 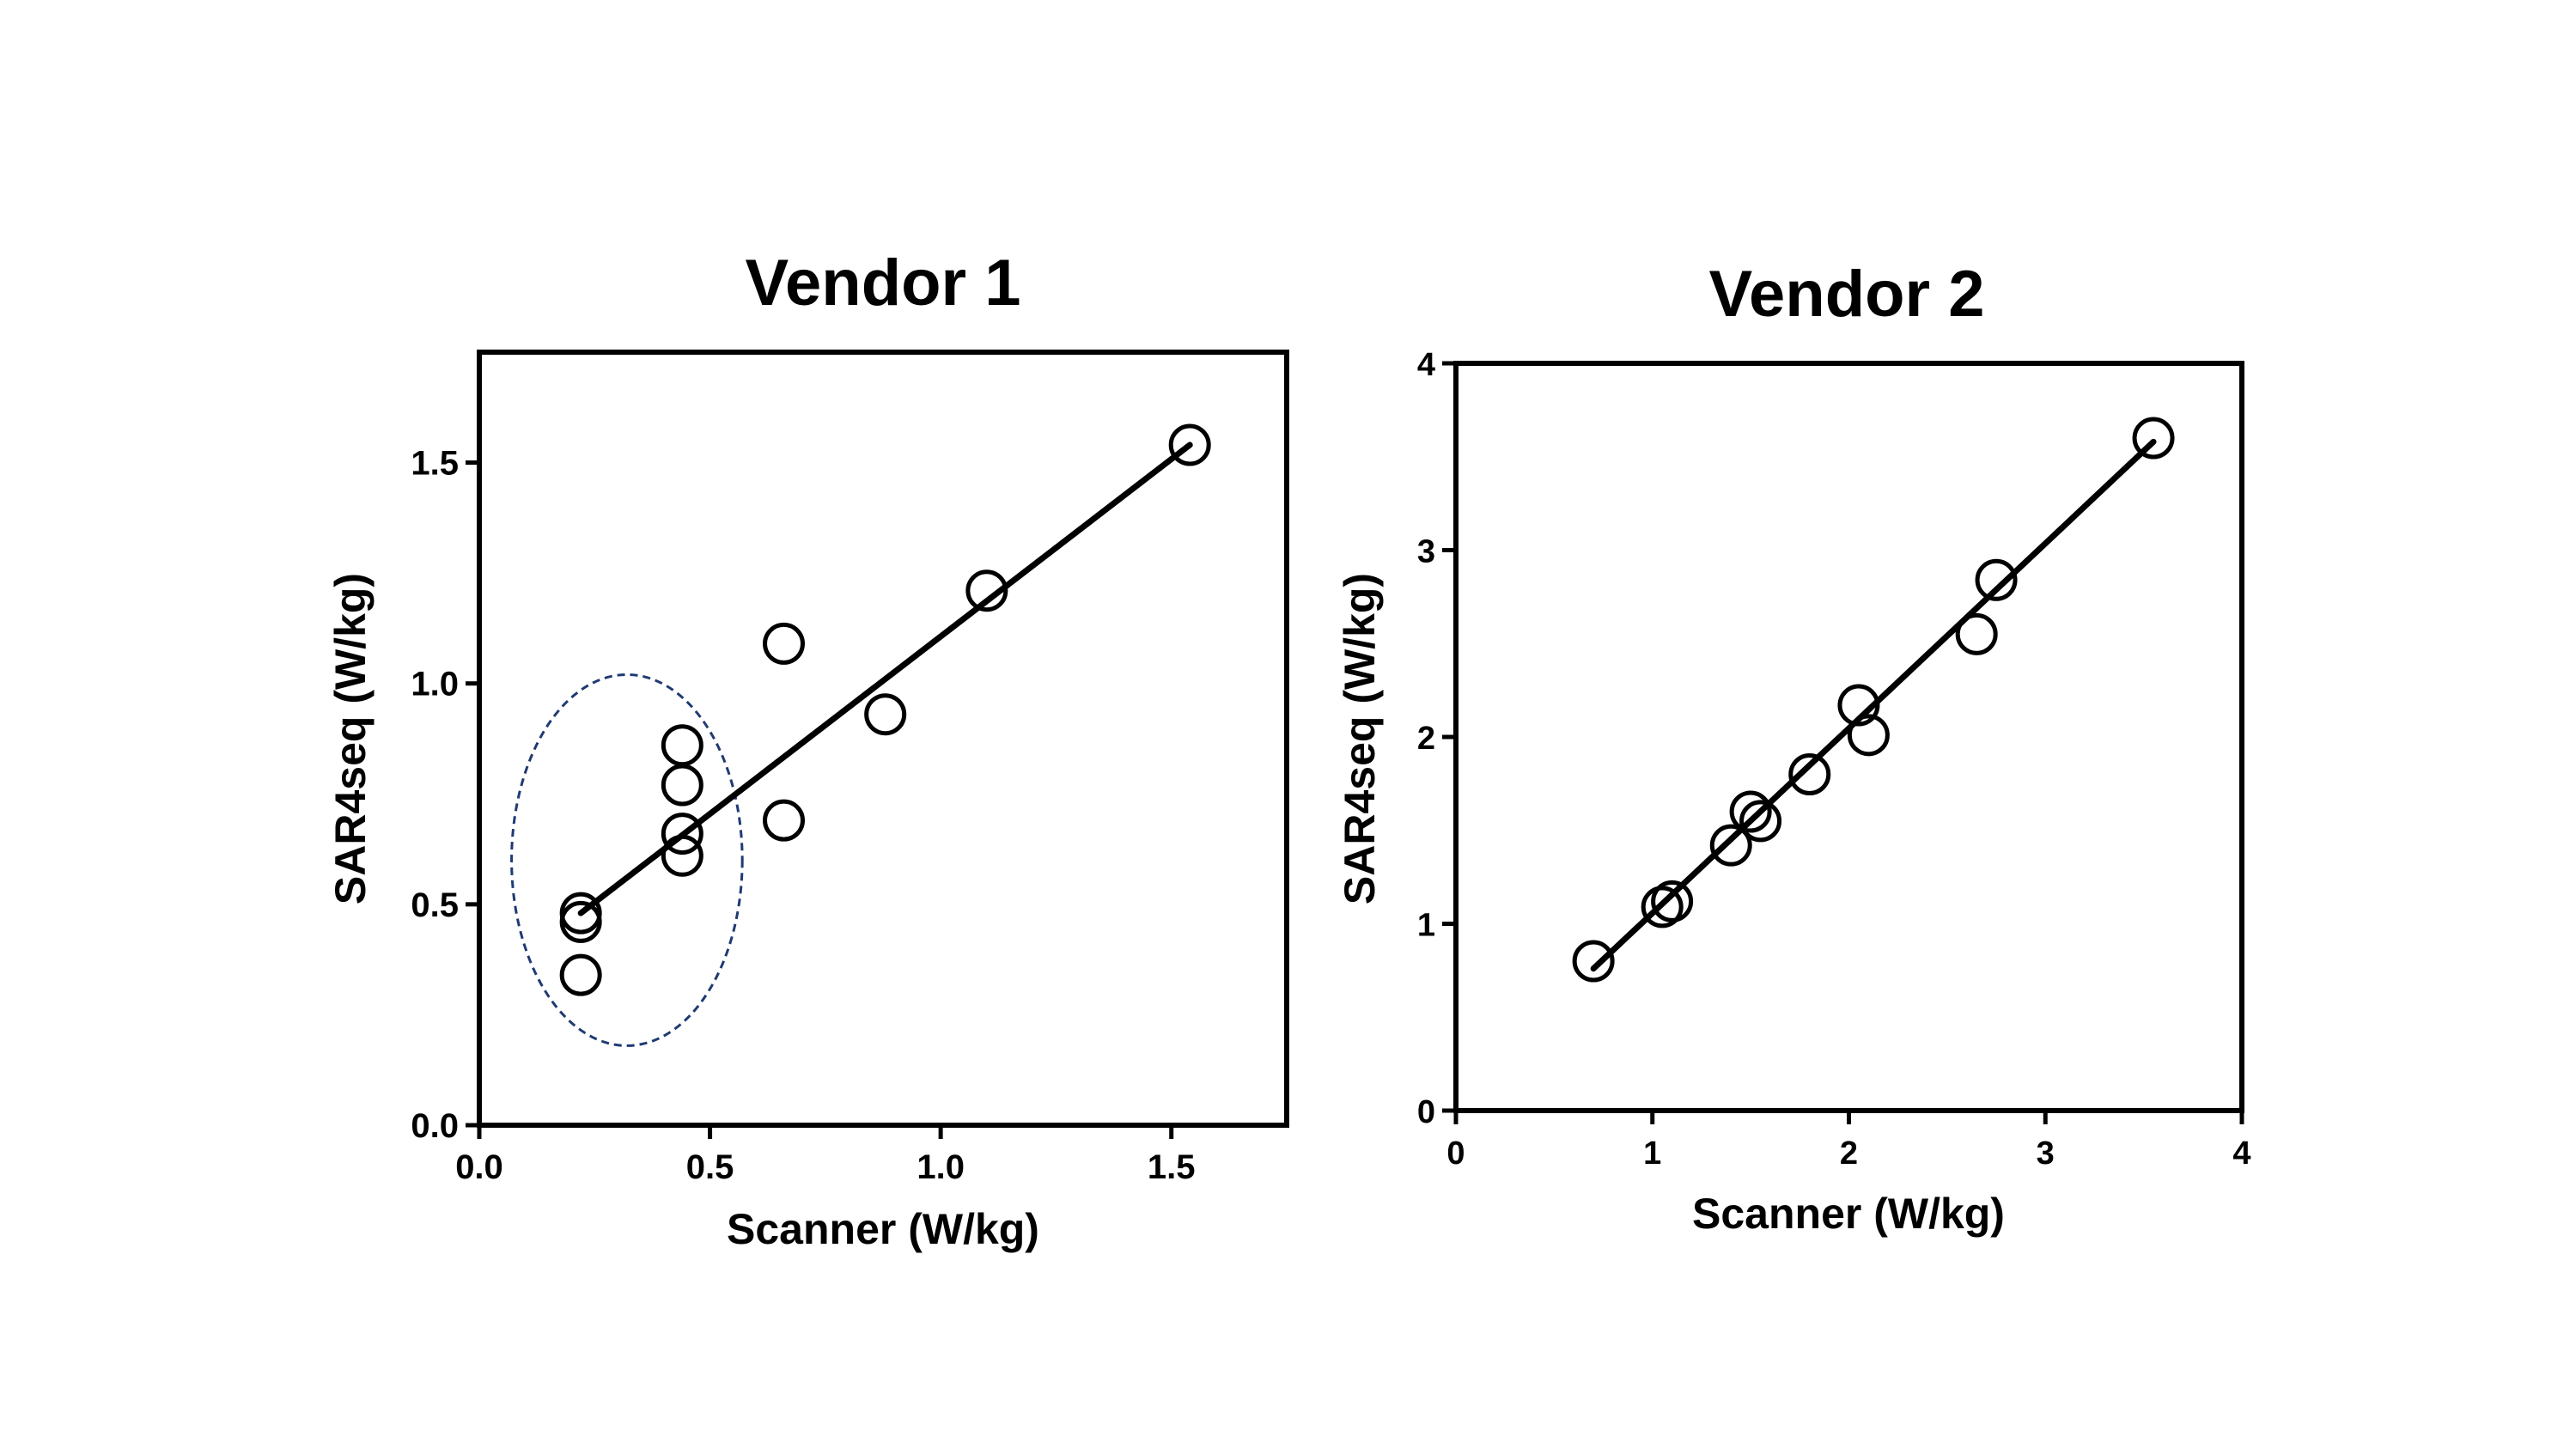 What do you see at coordinates (479, 1167) in the screenshot?
I see `x-tick-label: 0.0` at bounding box center [479, 1167].